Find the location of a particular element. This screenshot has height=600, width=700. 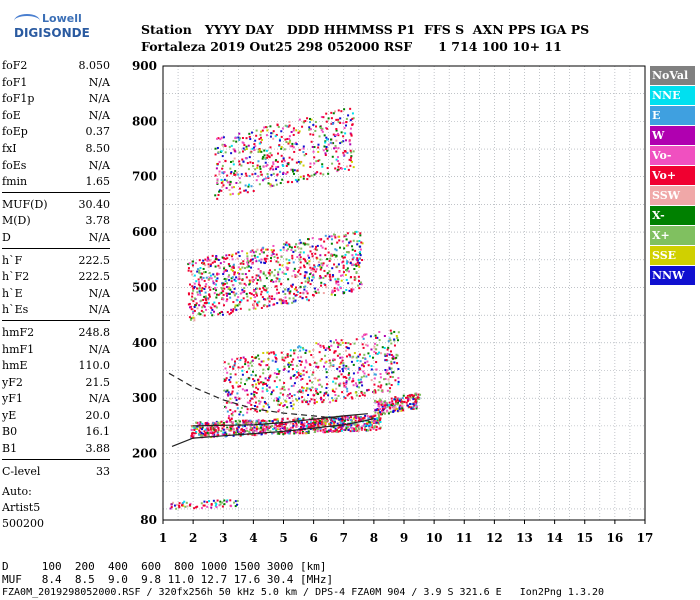

x-tick-label: 6 is located at coordinates (313, 538).